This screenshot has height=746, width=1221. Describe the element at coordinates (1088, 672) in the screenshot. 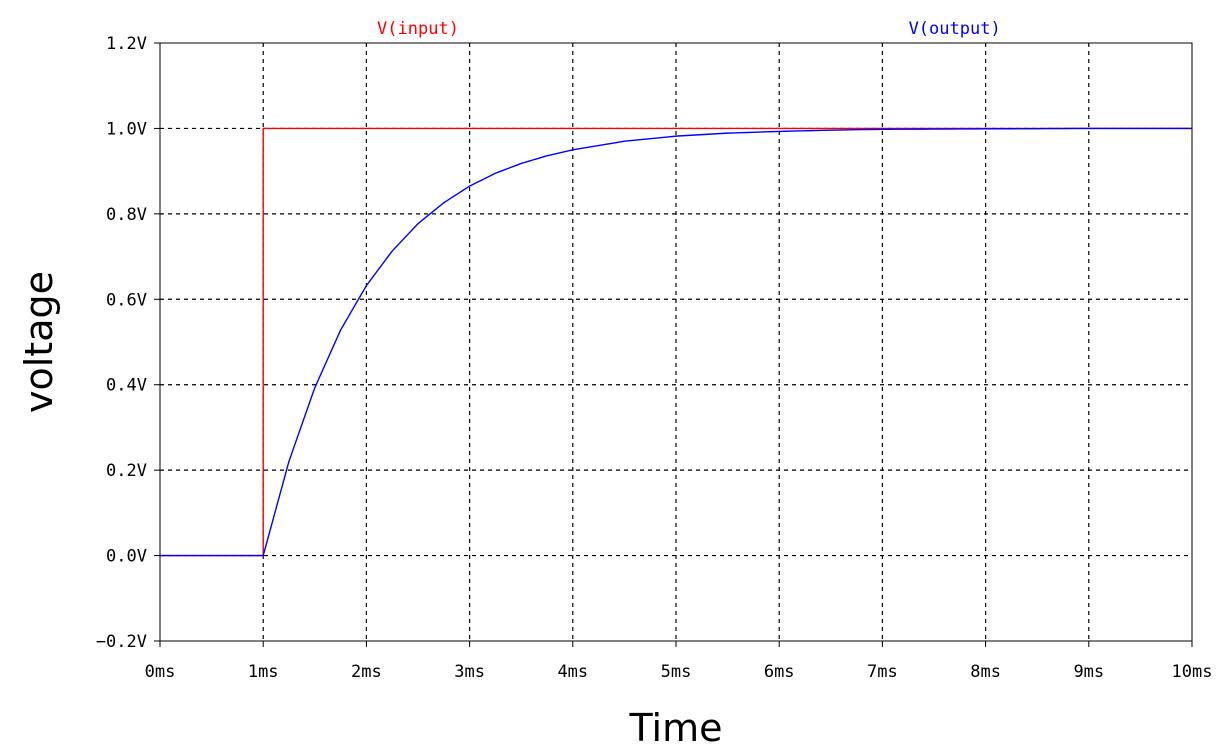

I see `x-tick-label: 9ms` at that location.